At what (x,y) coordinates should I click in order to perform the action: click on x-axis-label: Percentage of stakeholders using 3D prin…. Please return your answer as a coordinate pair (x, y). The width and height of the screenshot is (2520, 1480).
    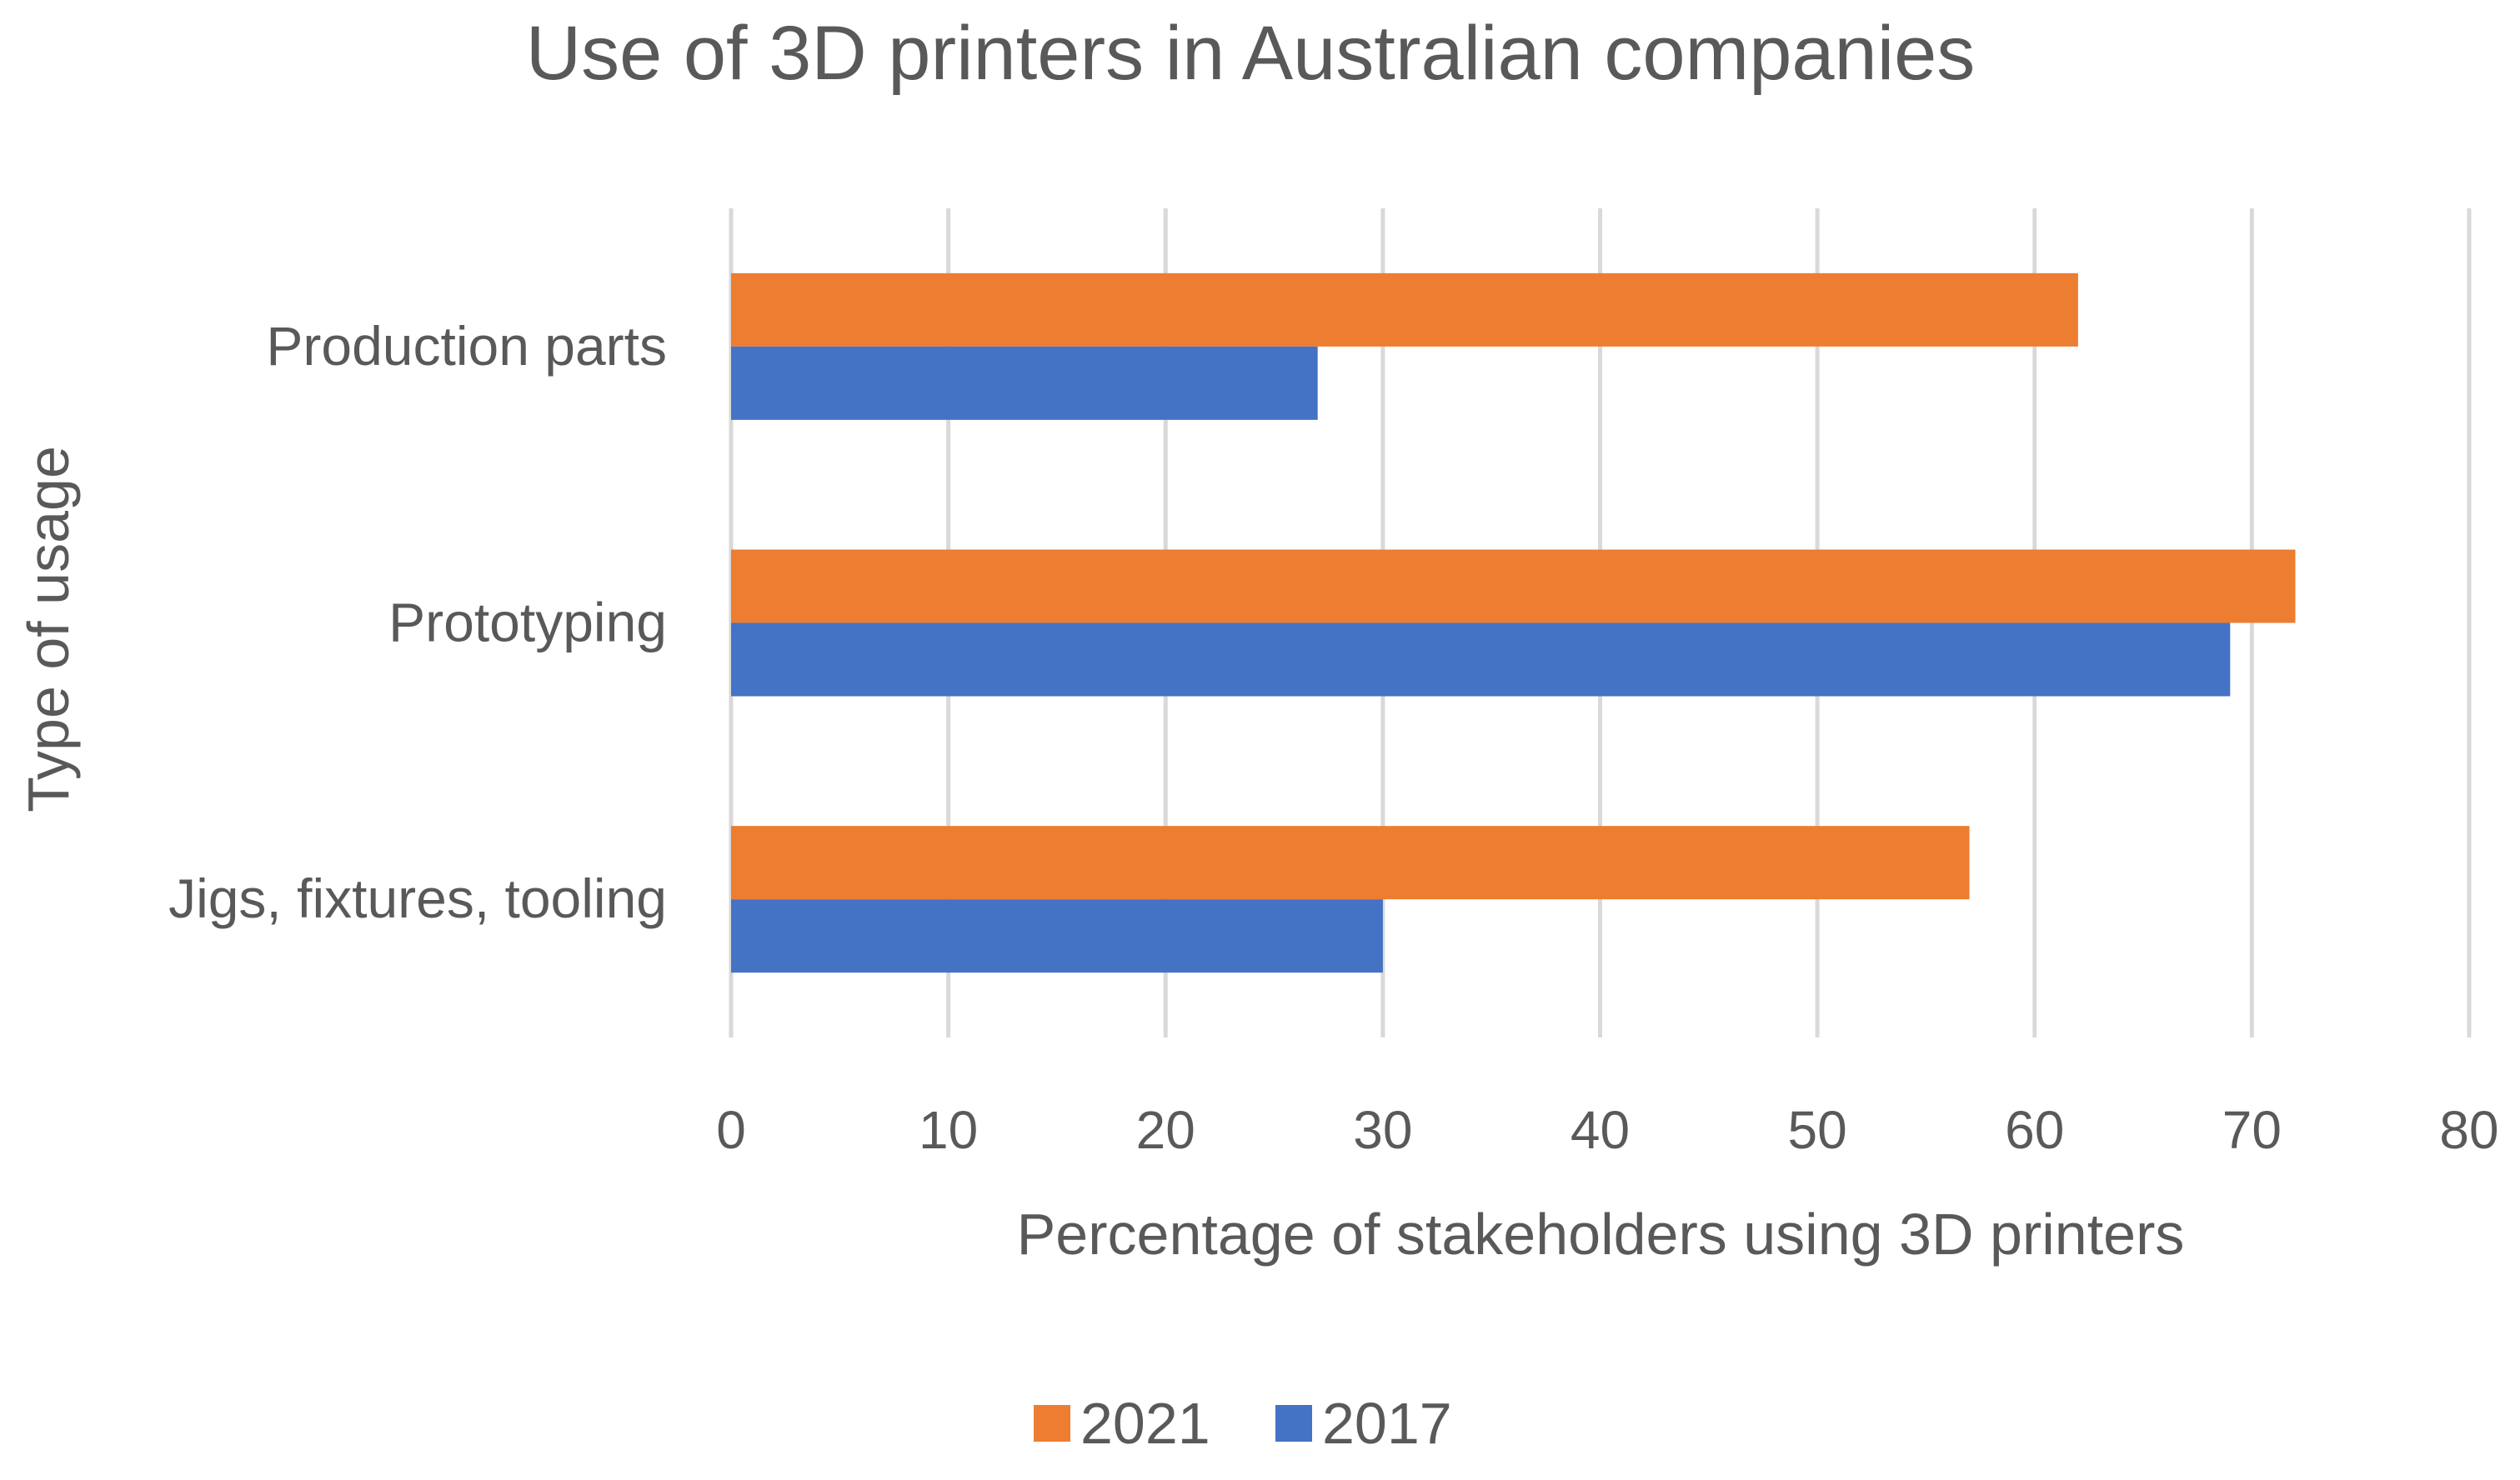
    Looking at the image, I should click on (1601, 1234).